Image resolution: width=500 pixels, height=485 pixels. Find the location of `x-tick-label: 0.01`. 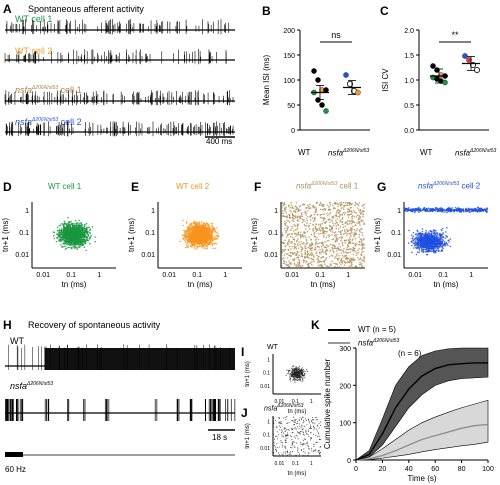

x-tick-label: 0.01 is located at coordinates (43, 275).